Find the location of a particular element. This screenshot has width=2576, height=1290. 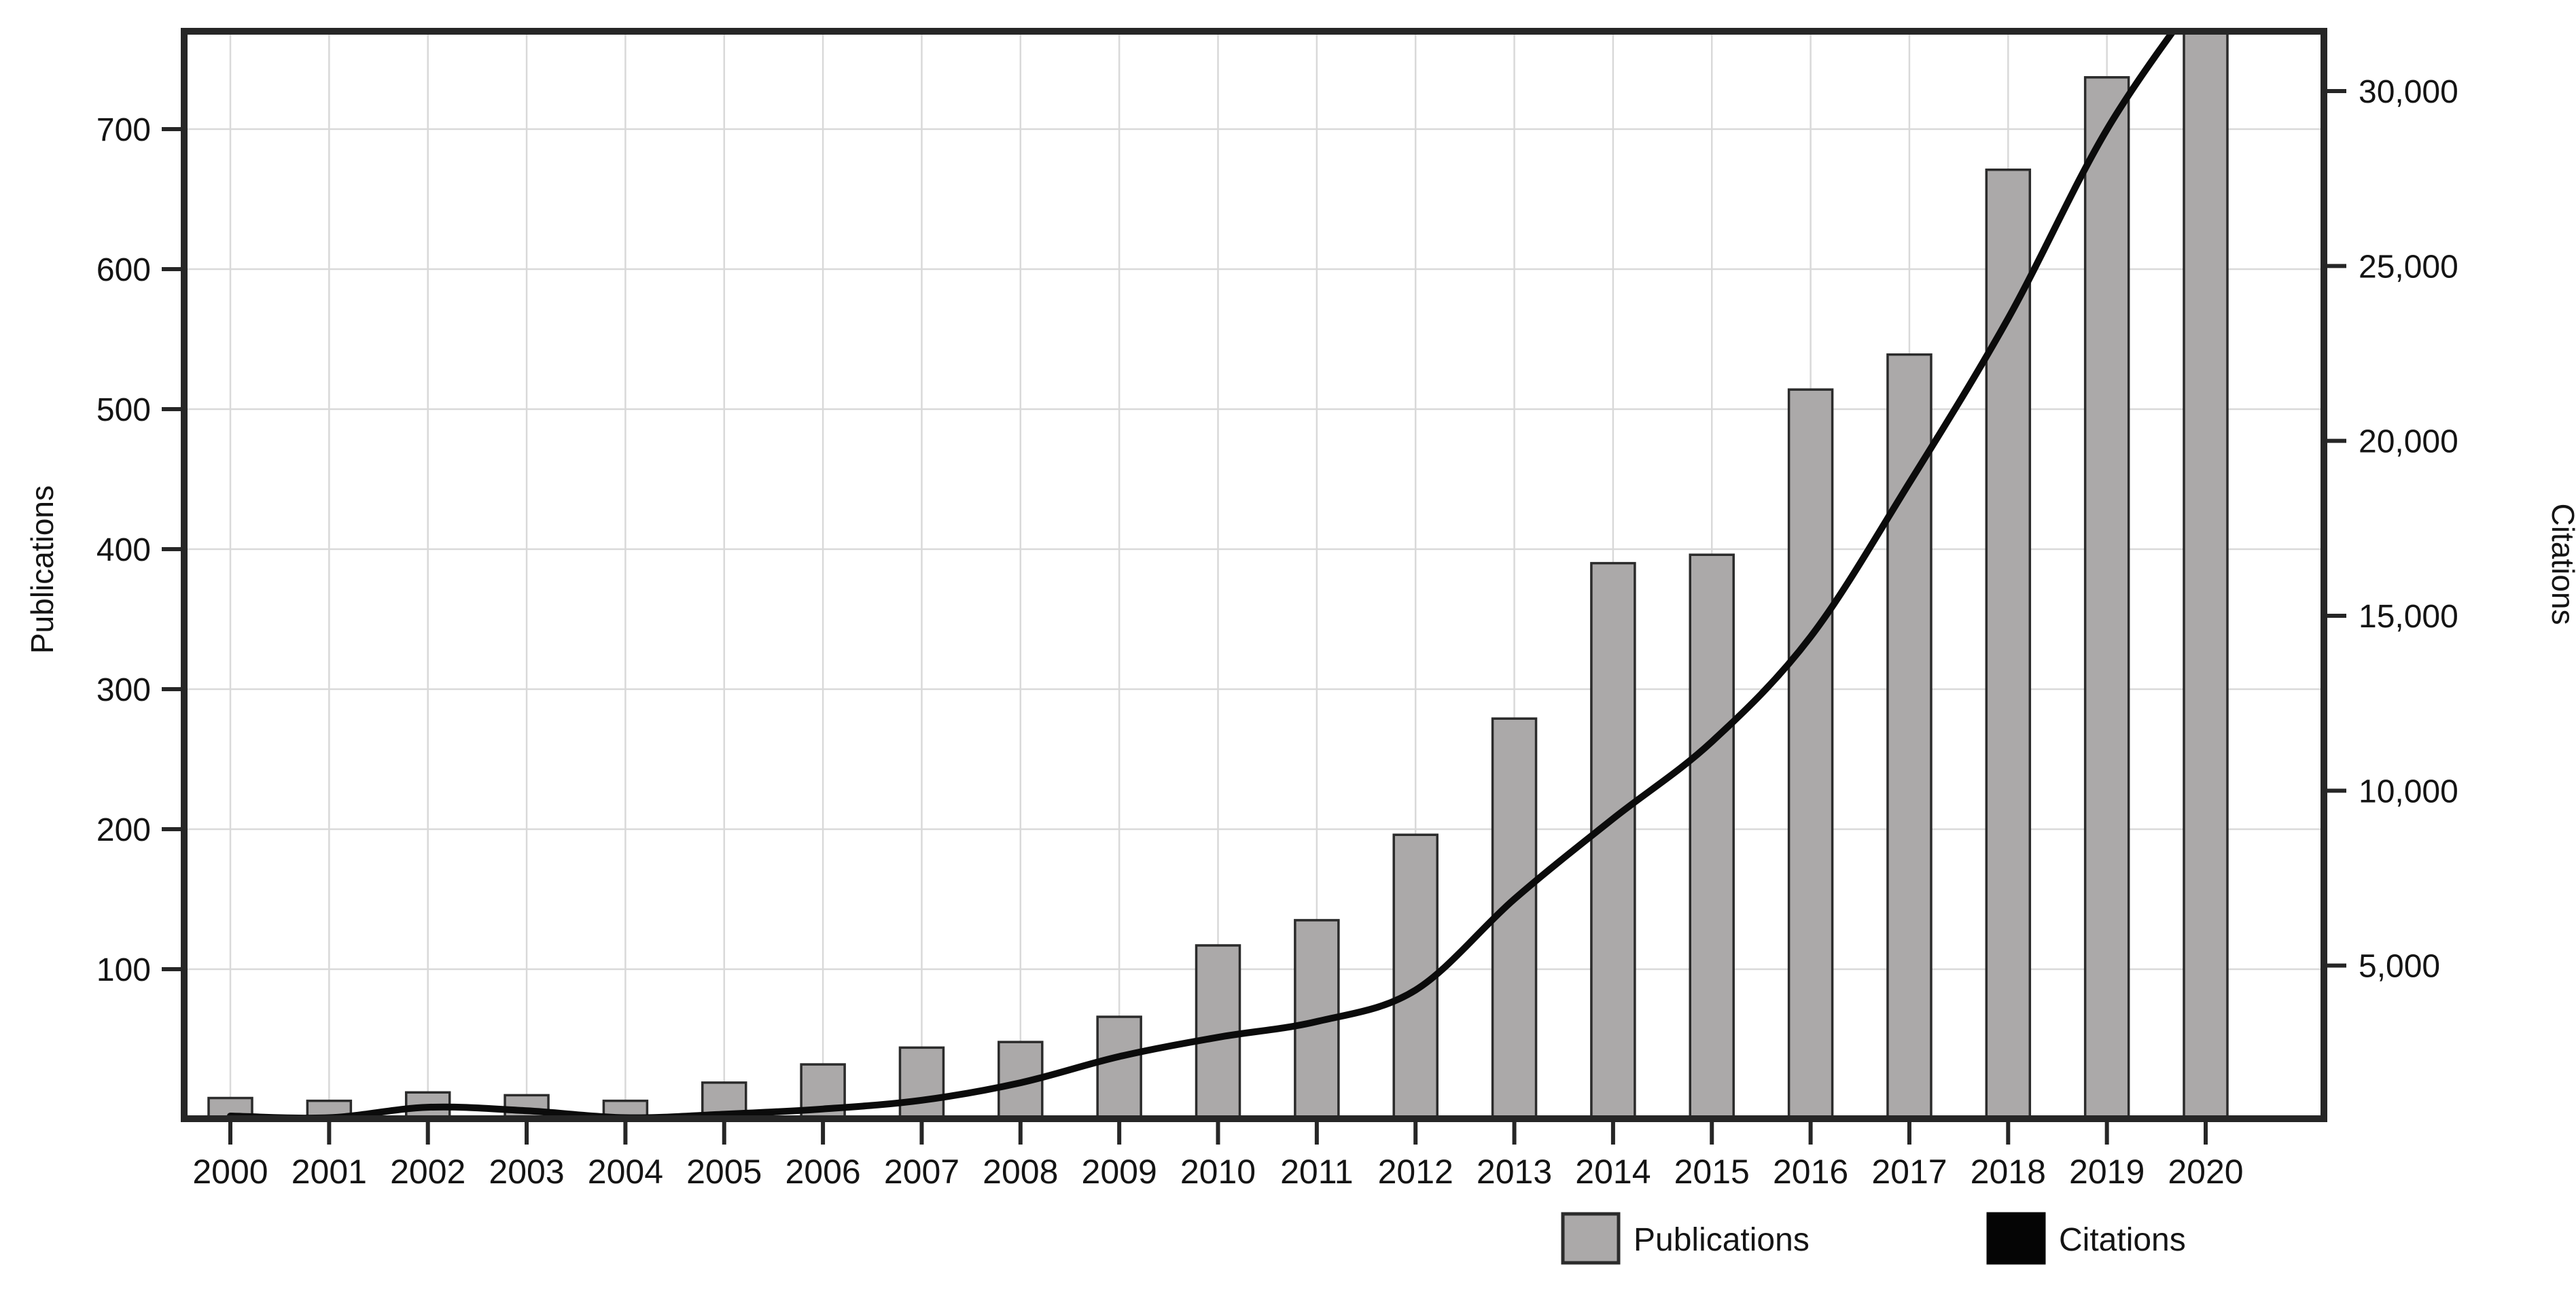

left-axis-ticks is located at coordinates (173, 549).